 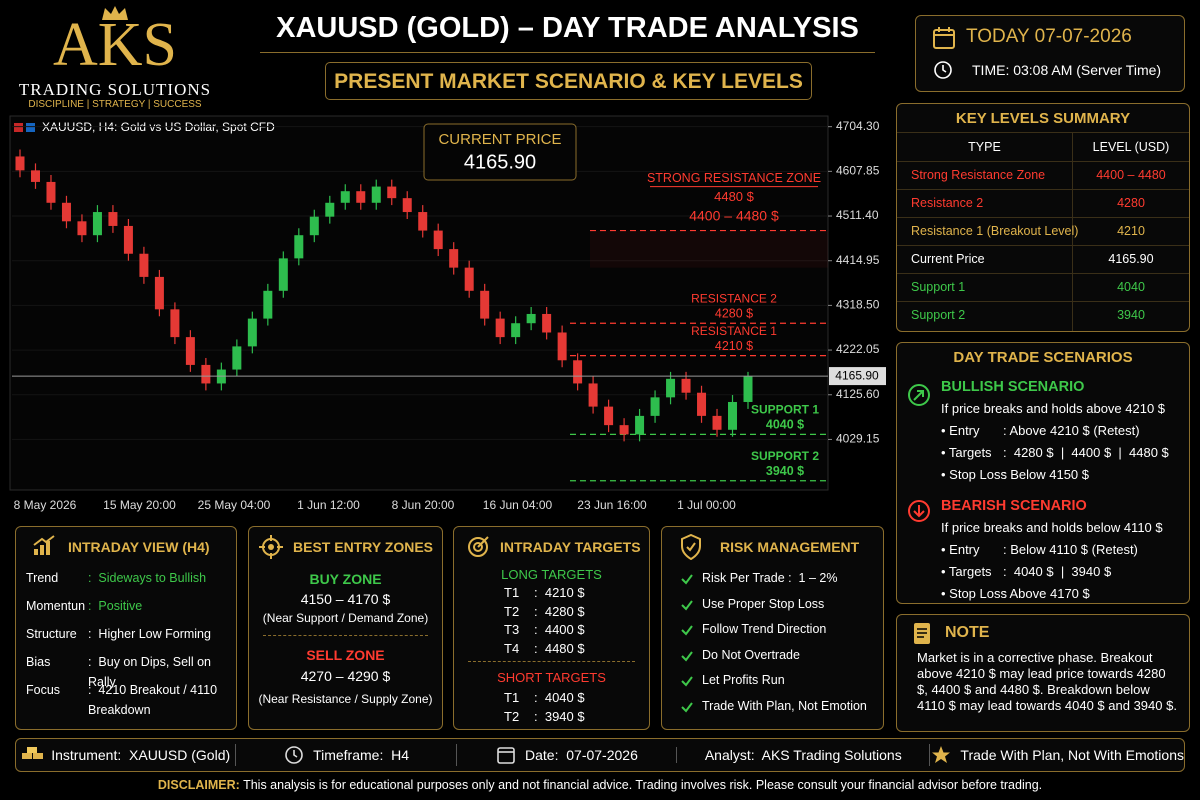 What do you see at coordinates (115, 606) in the screenshot?
I see `row-value: : Positive` at bounding box center [115, 606].